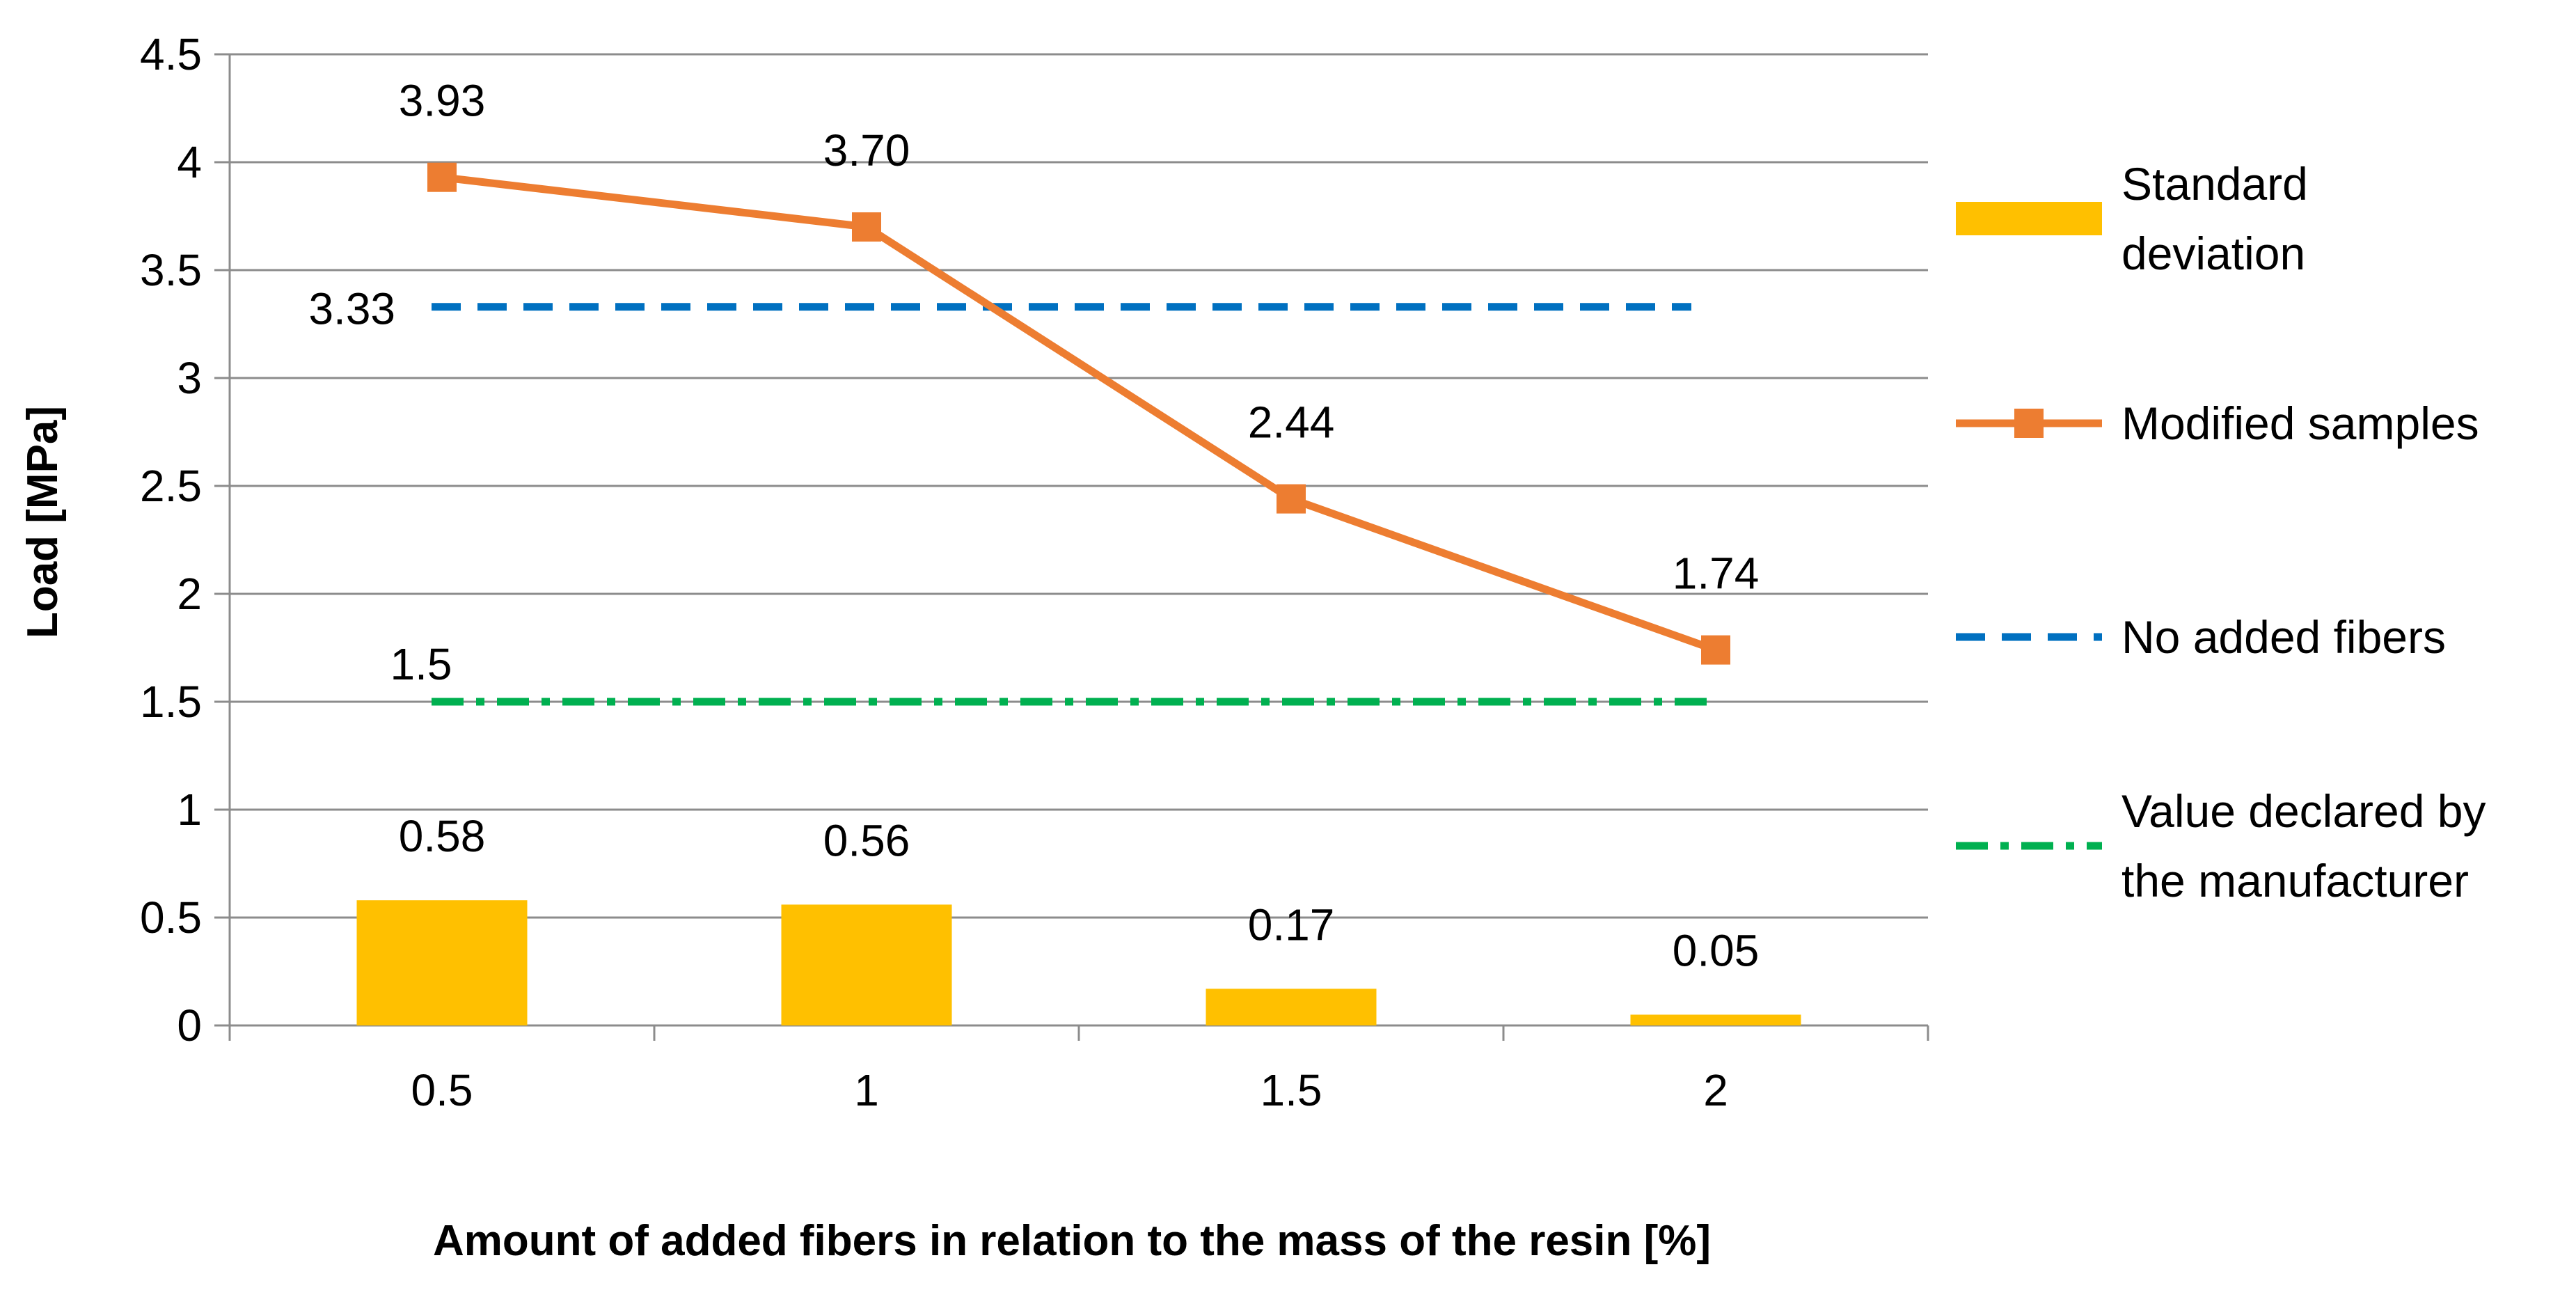 The image size is (2576, 1290). Describe the element at coordinates (171, 702) in the screenshot. I see `y-tick-label: 1.5` at that location.